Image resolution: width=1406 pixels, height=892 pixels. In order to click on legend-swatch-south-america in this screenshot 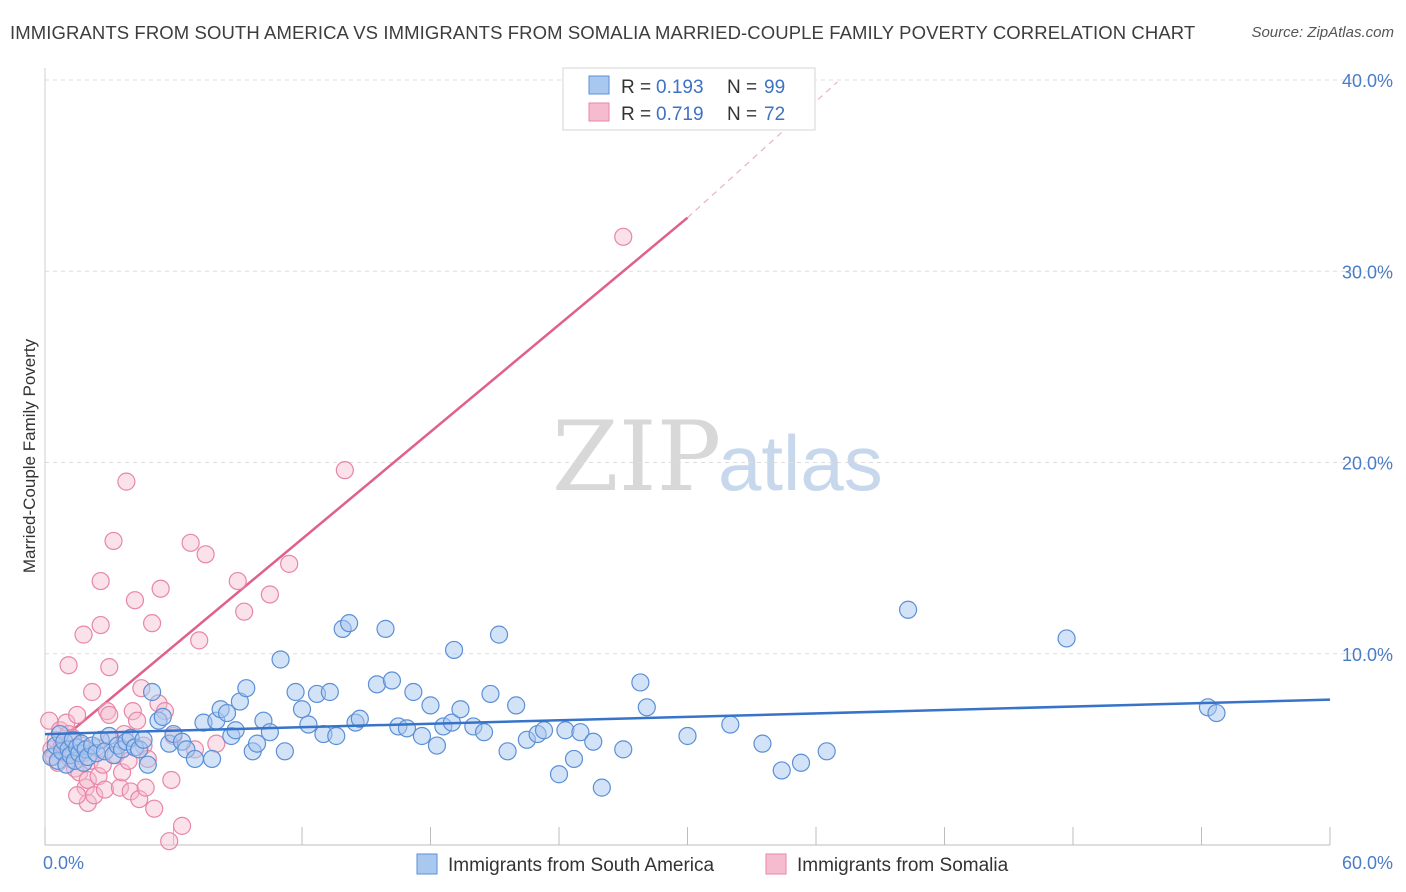, I will do `click(599, 85)`.